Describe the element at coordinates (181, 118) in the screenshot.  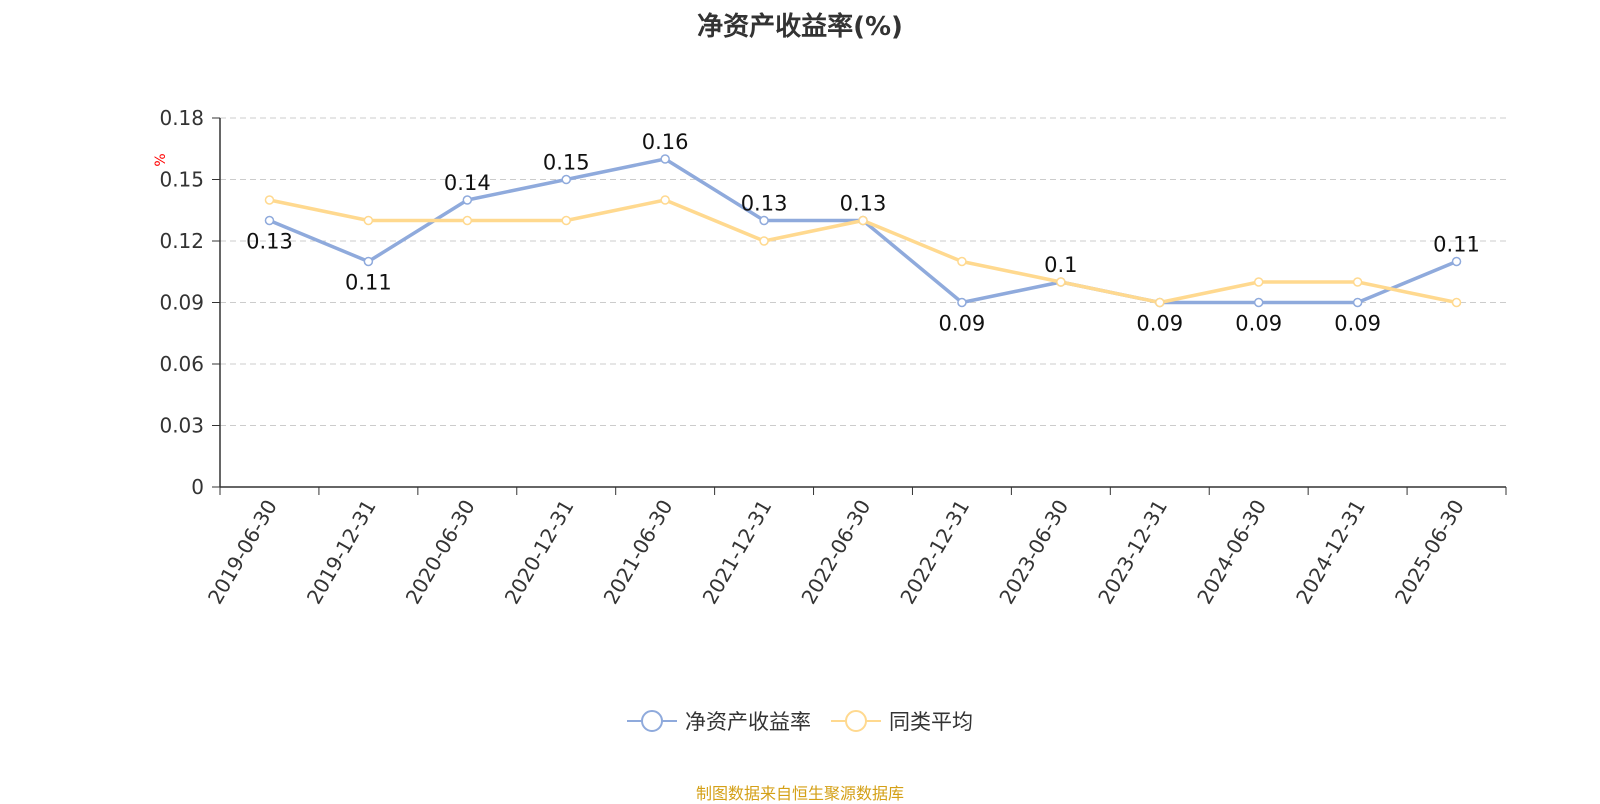
I see `y-tick-label: 0.18` at that location.